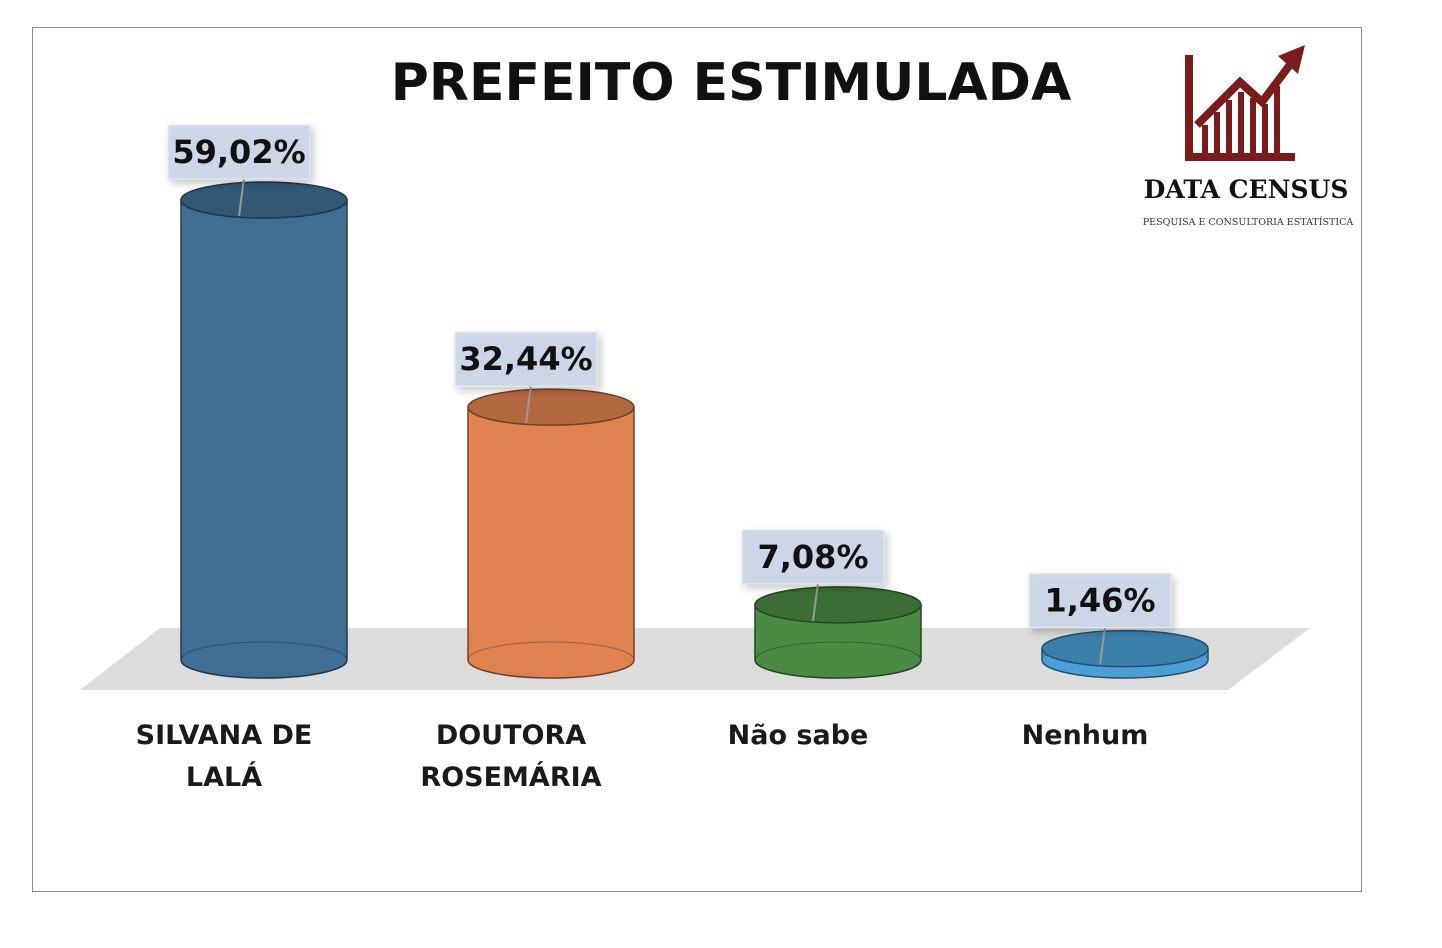  I want to click on logo-name: DATA CENSUS, so click(1246, 189).